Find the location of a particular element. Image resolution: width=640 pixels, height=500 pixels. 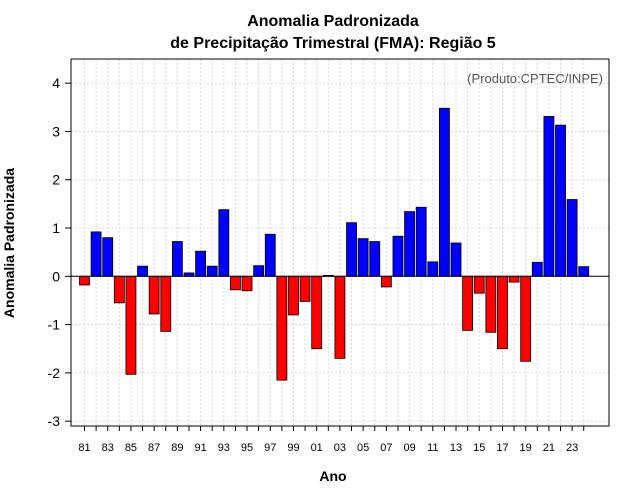

x-tick-label: 91 is located at coordinates (200, 448).